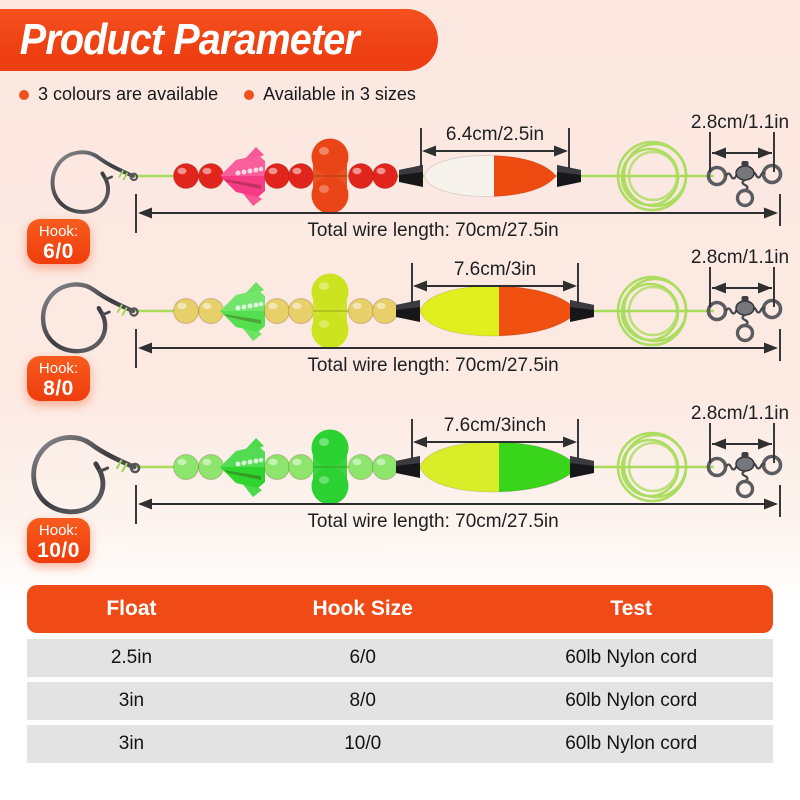  I want to click on header-float: Float, so click(131, 608).